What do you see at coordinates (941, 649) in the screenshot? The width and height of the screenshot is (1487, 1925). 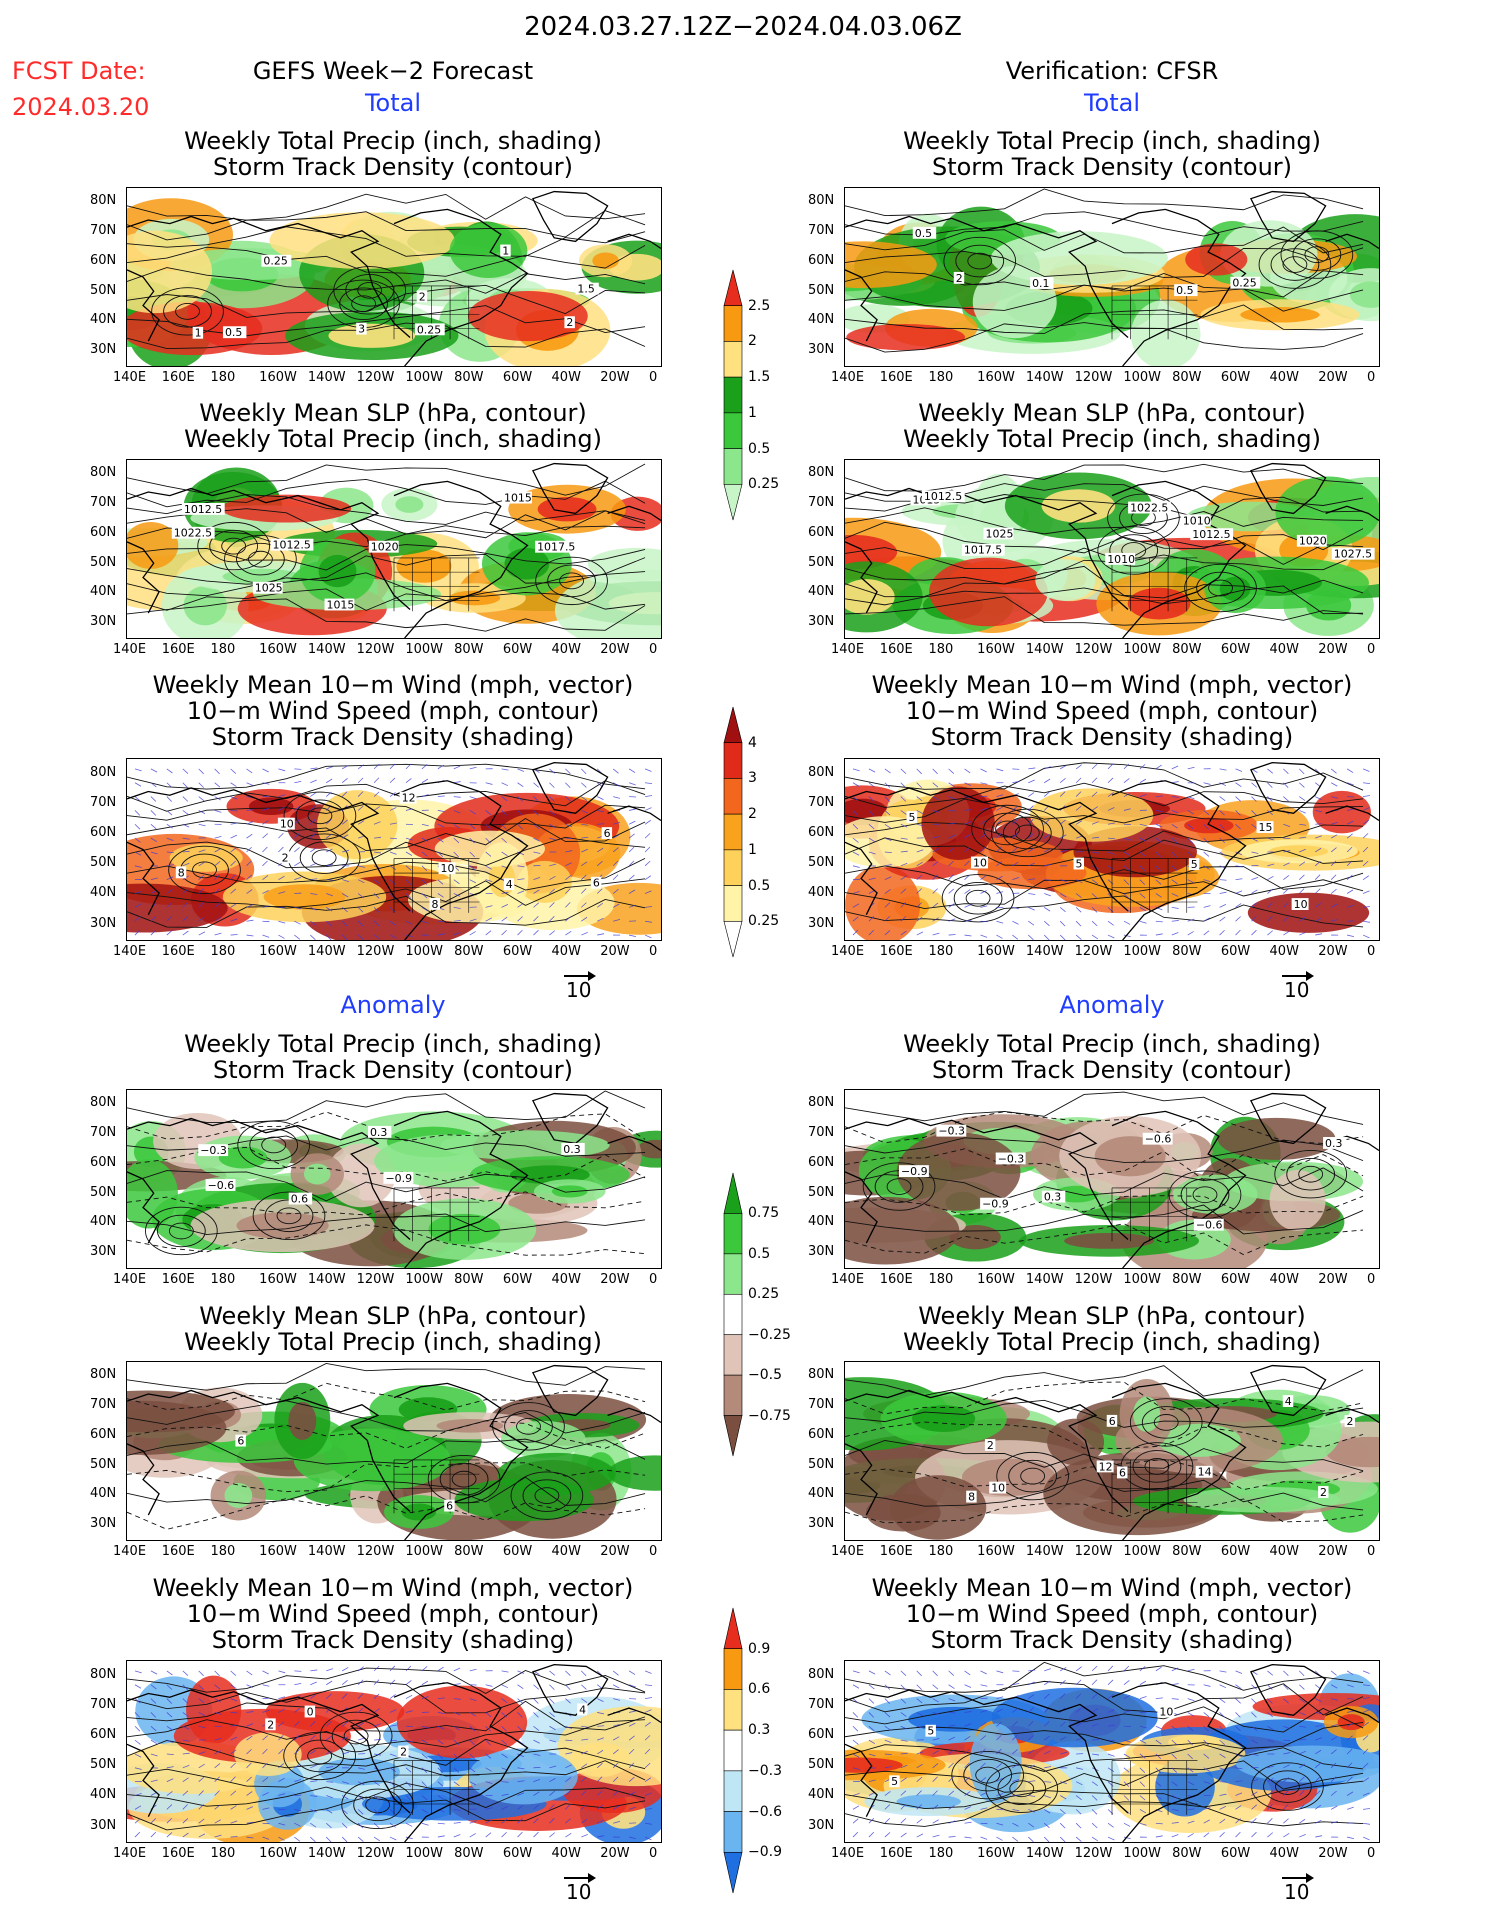 I see `p2r-lon-tick: 180` at bounding box center [941, 649].